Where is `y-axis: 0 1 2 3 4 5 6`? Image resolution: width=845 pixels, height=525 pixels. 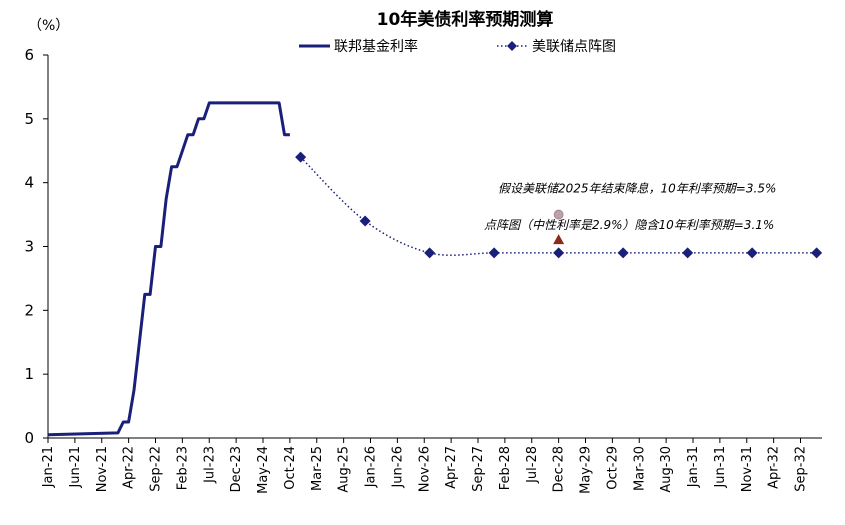 y-axis: 0 1 2 3 4 5 6 is located at coordinates (36, 246).